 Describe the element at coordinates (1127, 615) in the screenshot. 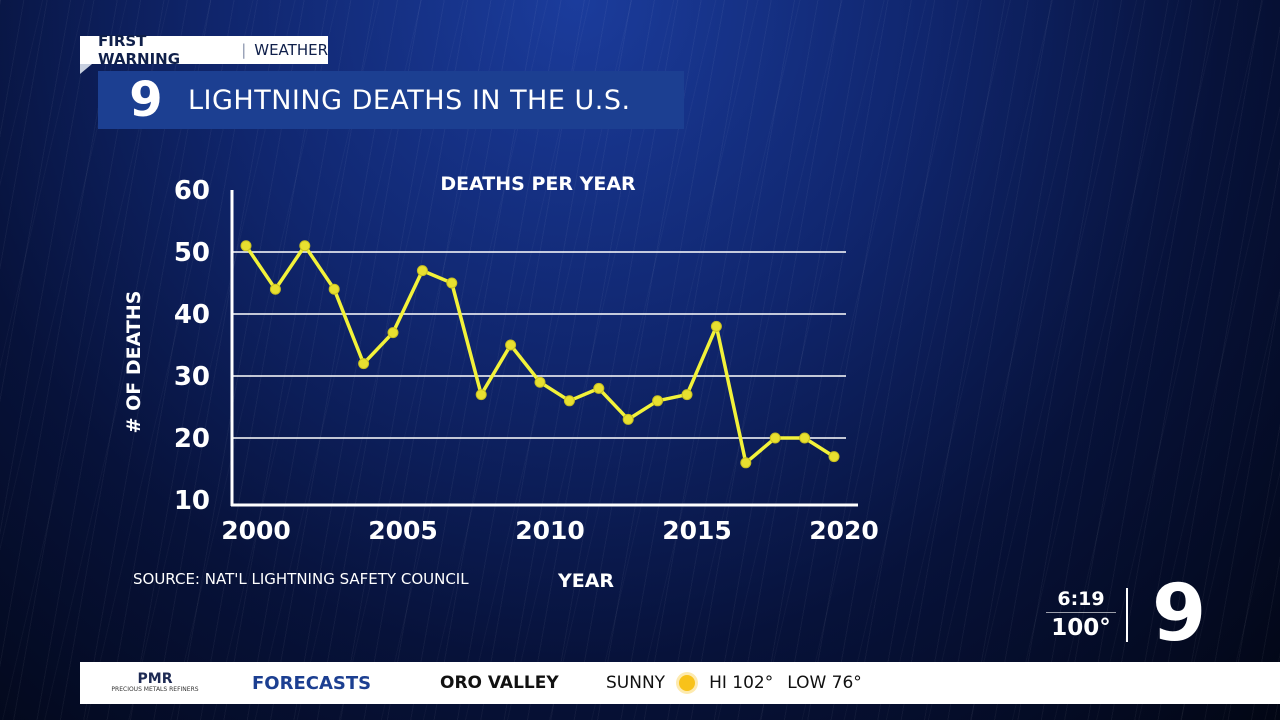

I see `corner-divider` at that location.